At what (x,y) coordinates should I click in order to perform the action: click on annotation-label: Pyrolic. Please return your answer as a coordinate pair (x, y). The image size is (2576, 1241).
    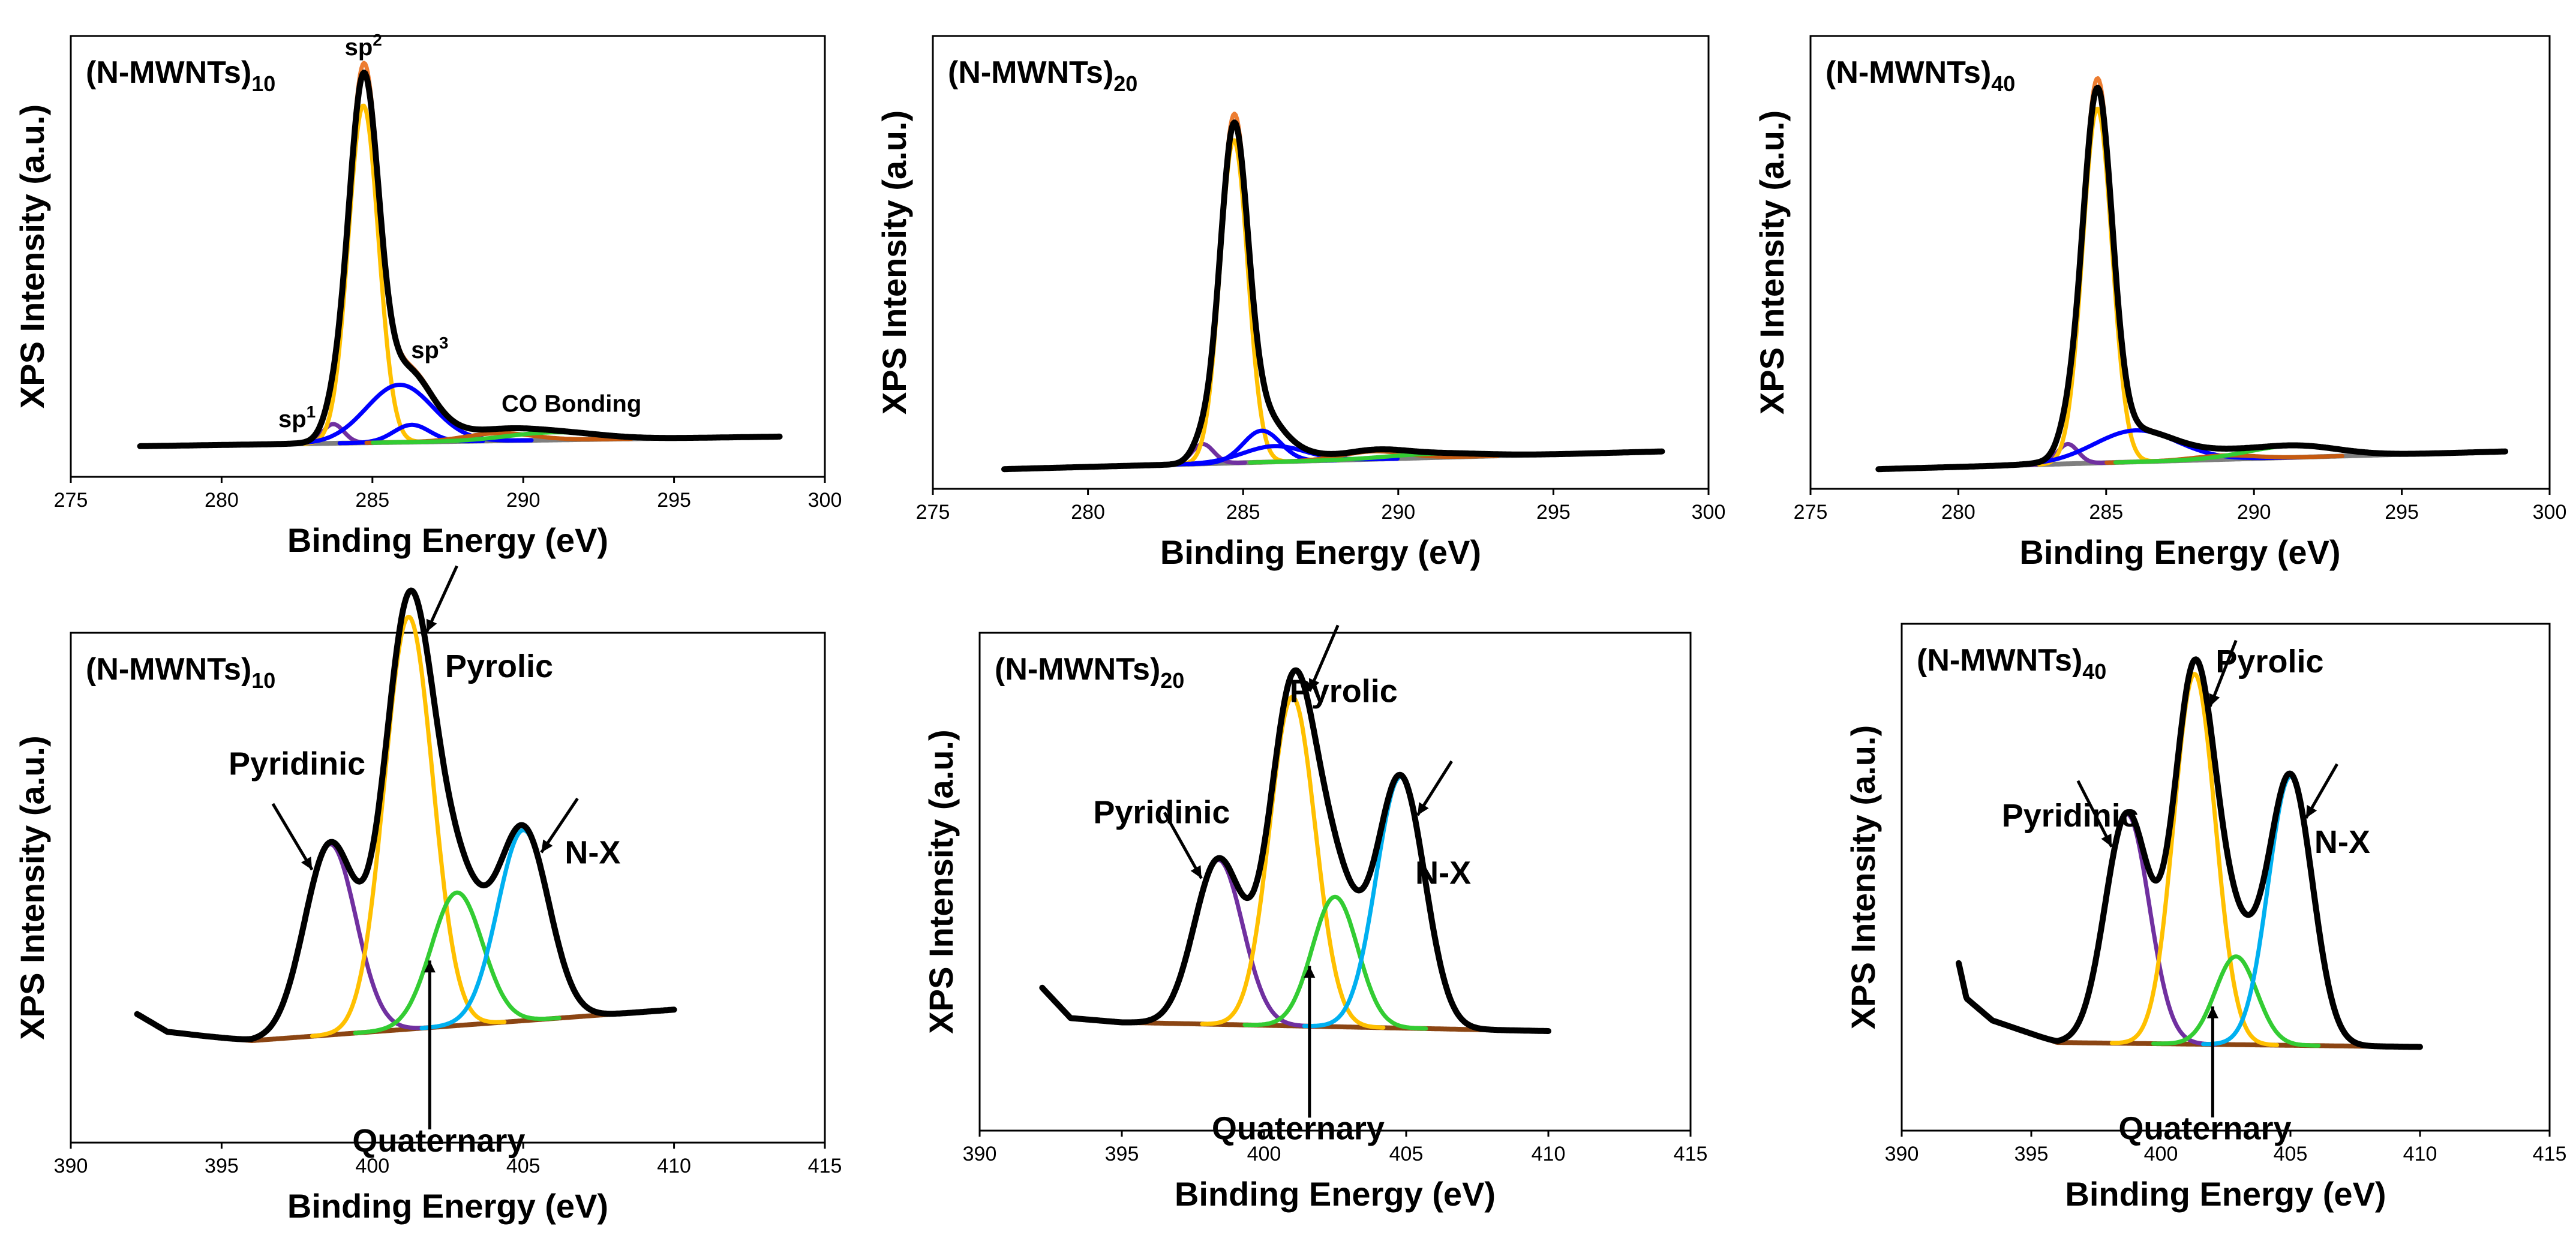
    Looking at the image, I should click on (1344, 691).